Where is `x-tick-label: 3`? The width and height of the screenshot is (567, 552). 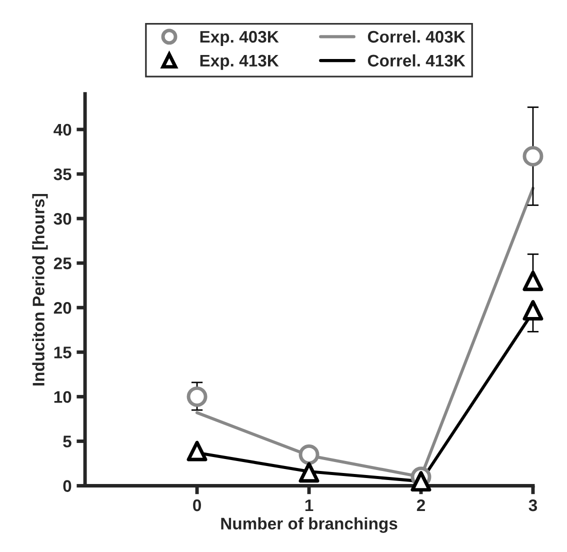 x-tick-label: 3 is located at coordinates (533, 505).